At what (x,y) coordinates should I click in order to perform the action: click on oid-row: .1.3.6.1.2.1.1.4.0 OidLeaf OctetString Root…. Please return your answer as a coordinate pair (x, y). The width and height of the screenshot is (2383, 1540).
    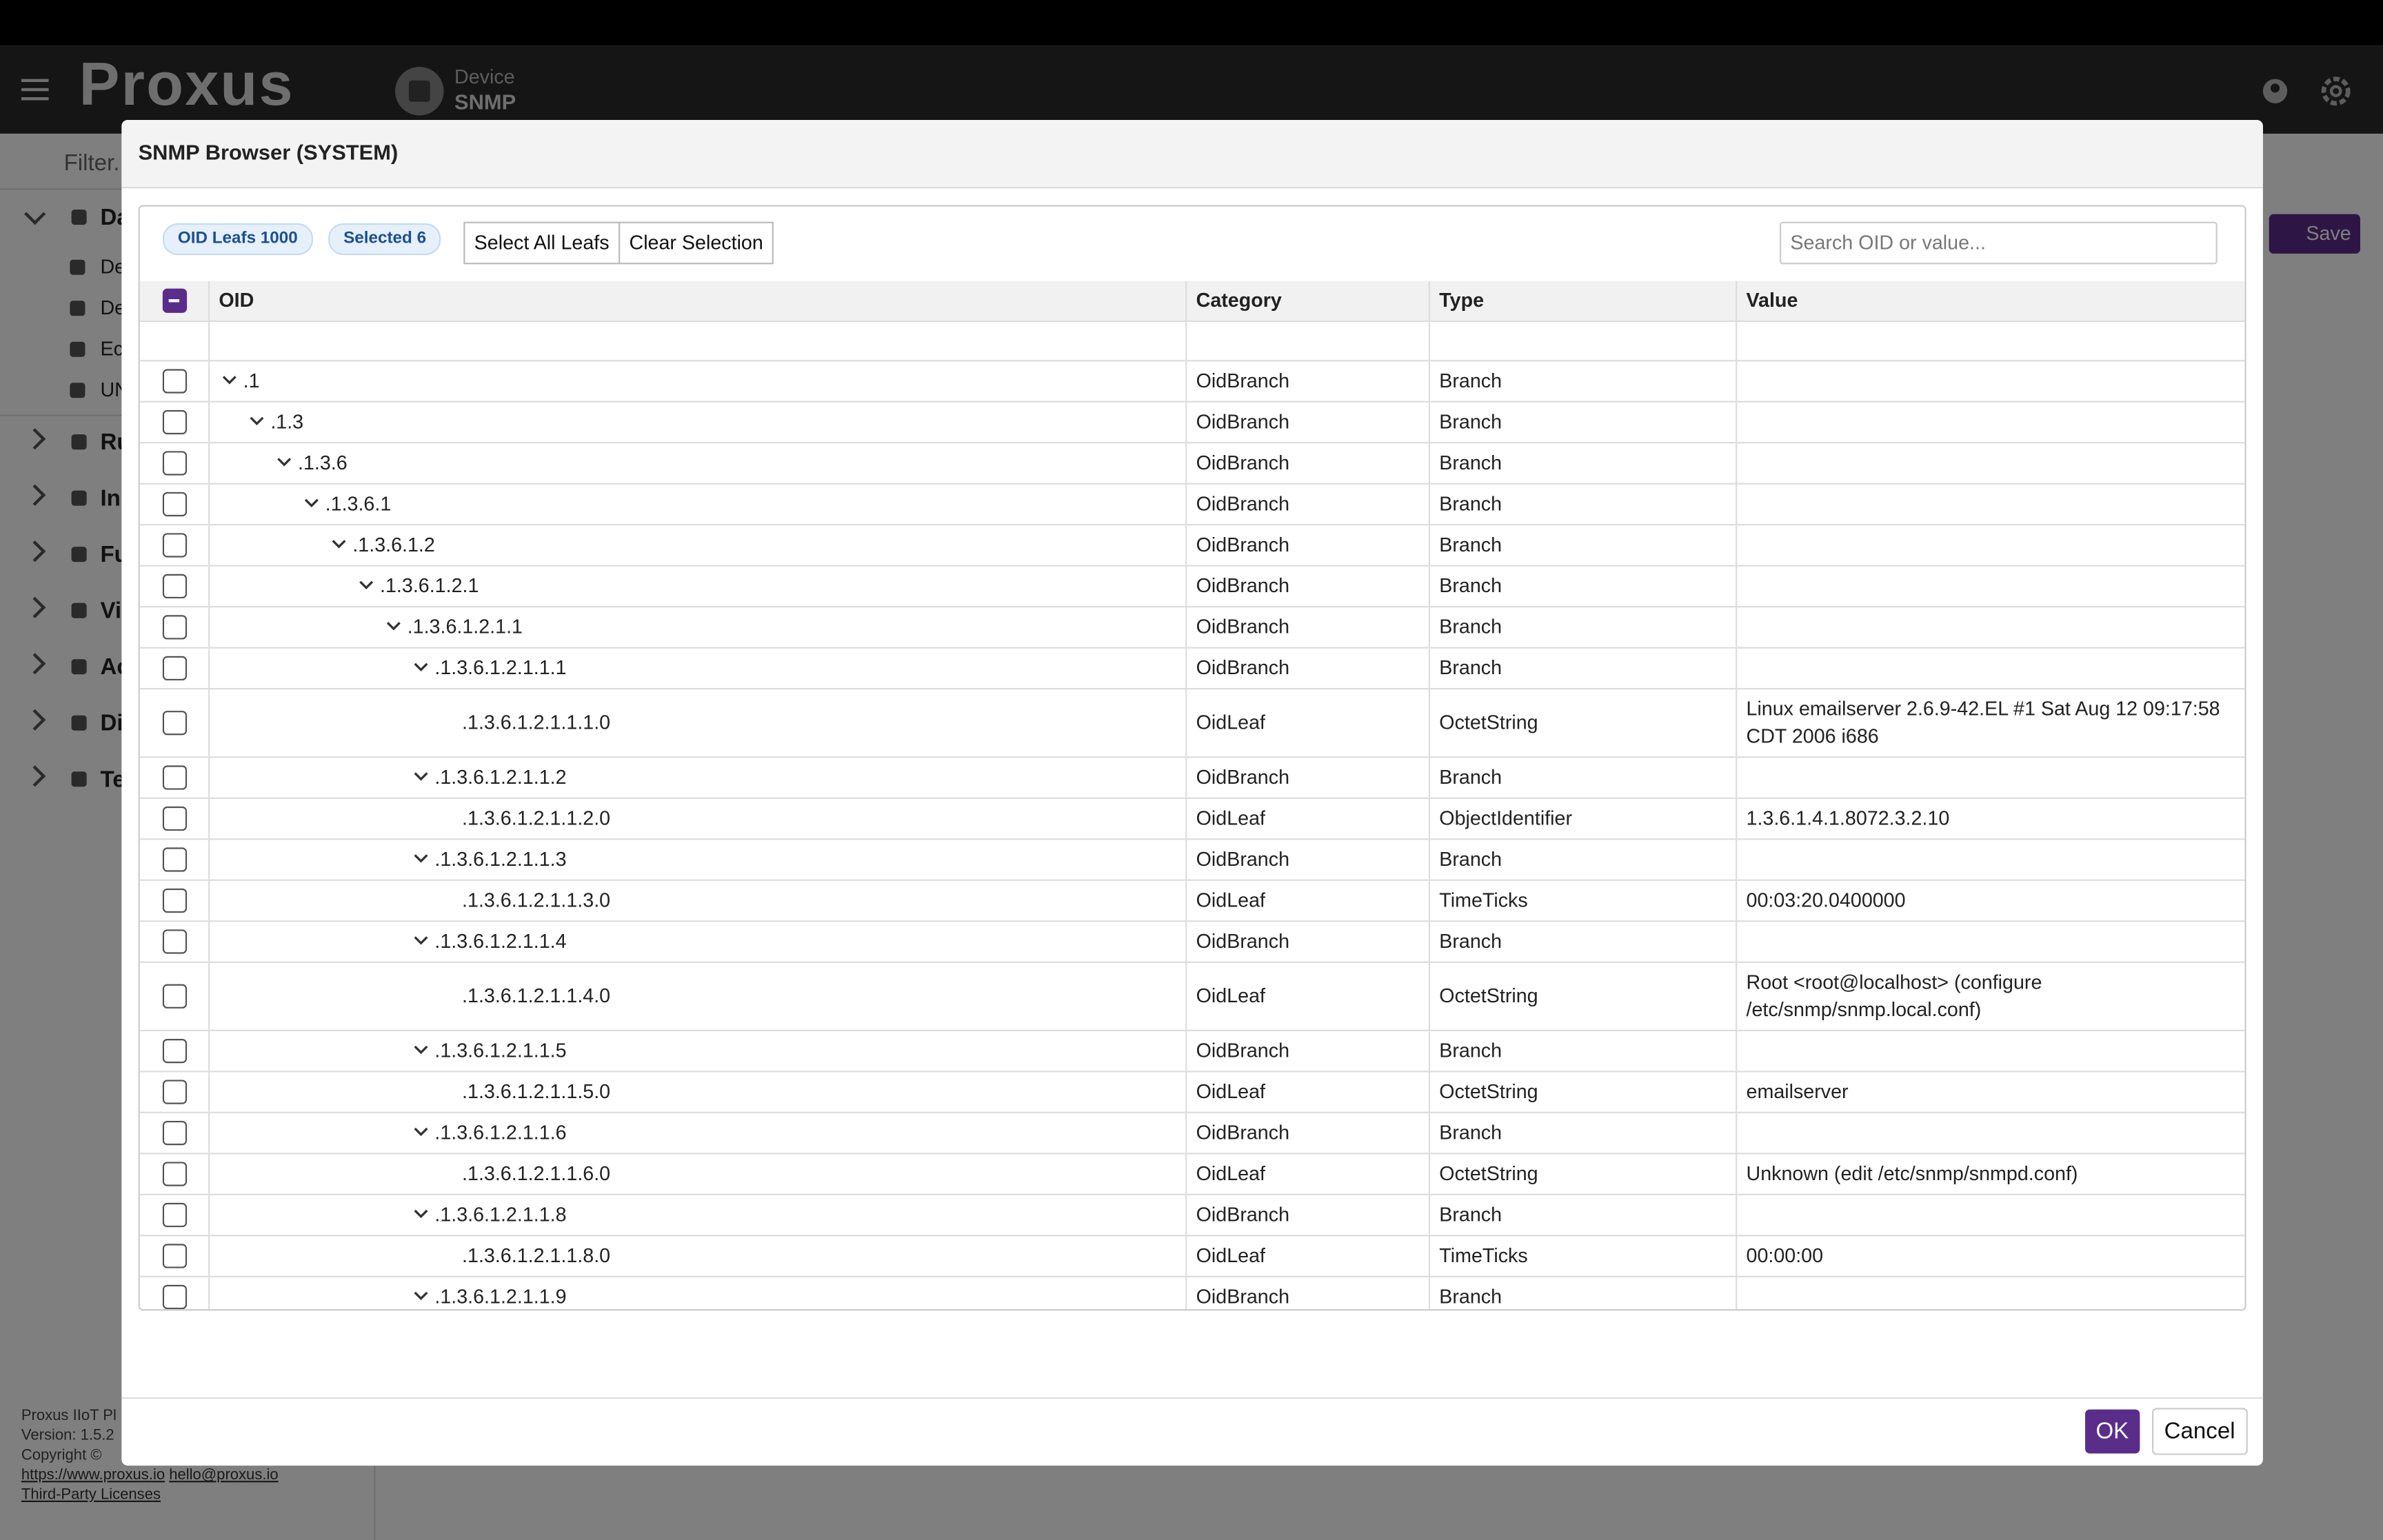
    Looking at the image, I should click on (1192, 997).